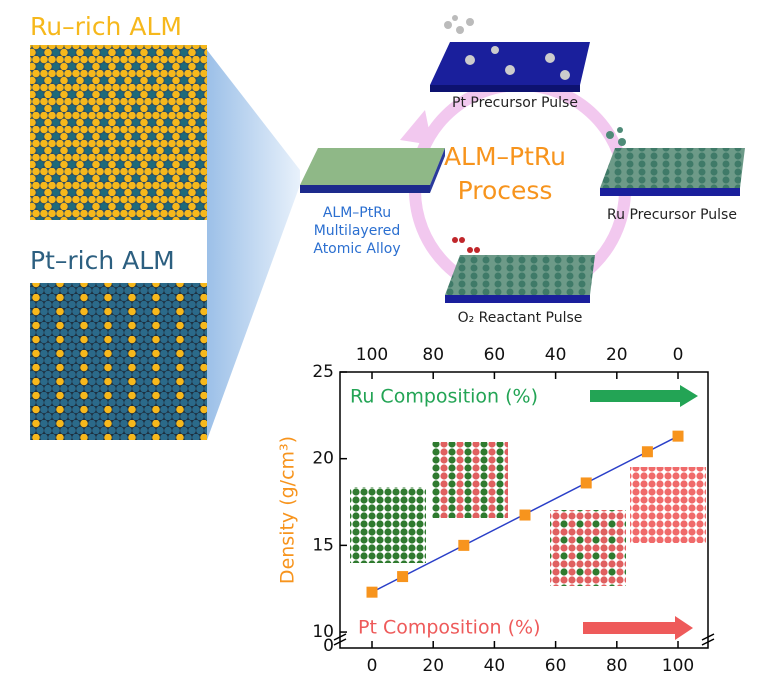  What do you see at coordinates (495, 355) in the screenshot?
I see `x2-tick-label: 60` at bounding box center [495, 355].